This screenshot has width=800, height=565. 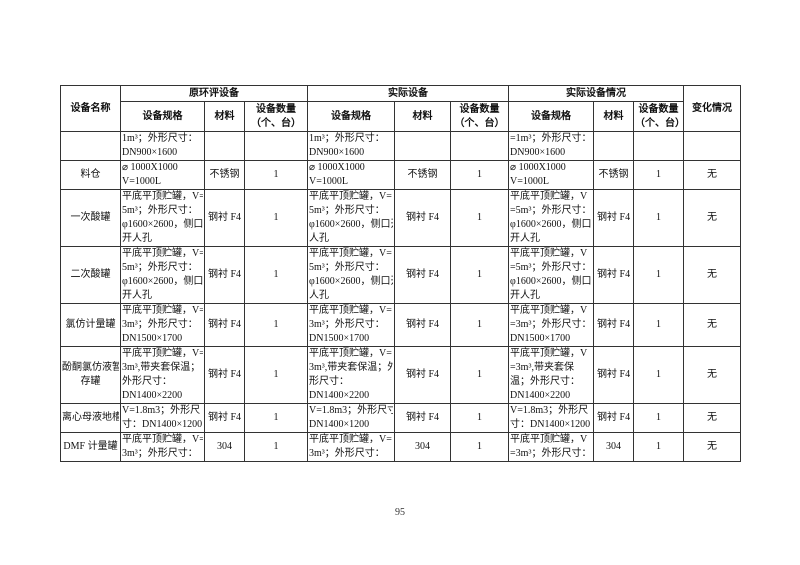 I want to click on text-line: 3m³,带夹套保温；外, so click(x=351, y=367).